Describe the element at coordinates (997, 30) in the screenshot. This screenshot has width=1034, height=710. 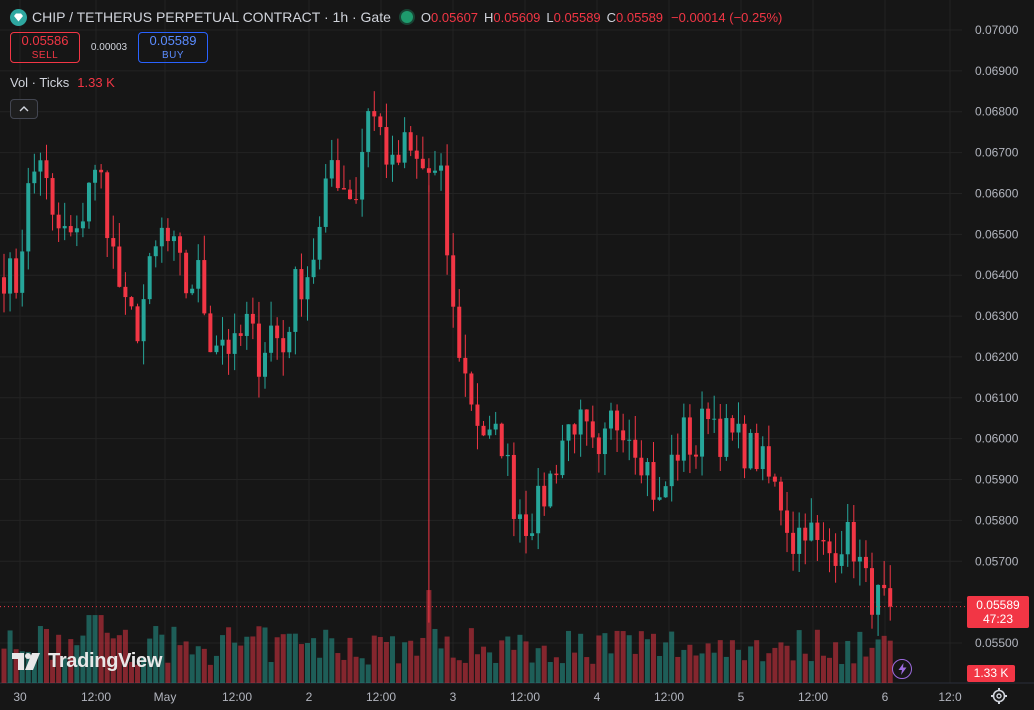
I see `y-tick-label: 0.07000` at that location.